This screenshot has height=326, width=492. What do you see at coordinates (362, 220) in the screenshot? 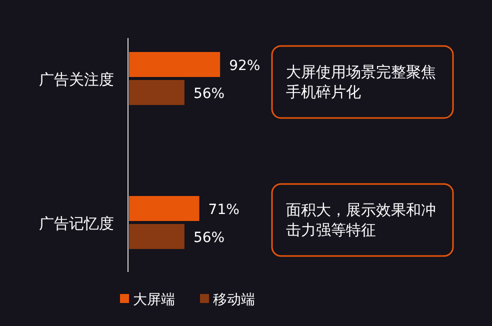
I see `annotation-box: 面积大，展示效果和冲击力强等特征` at bounding box center [362, 220].